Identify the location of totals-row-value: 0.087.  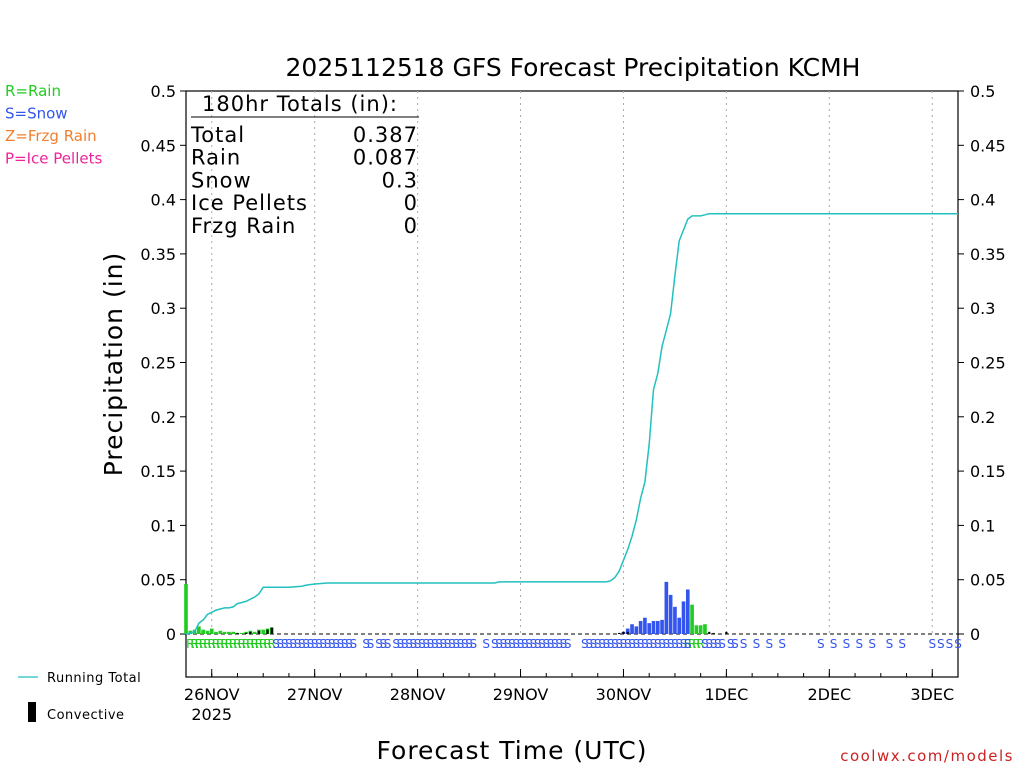
(385, 158).